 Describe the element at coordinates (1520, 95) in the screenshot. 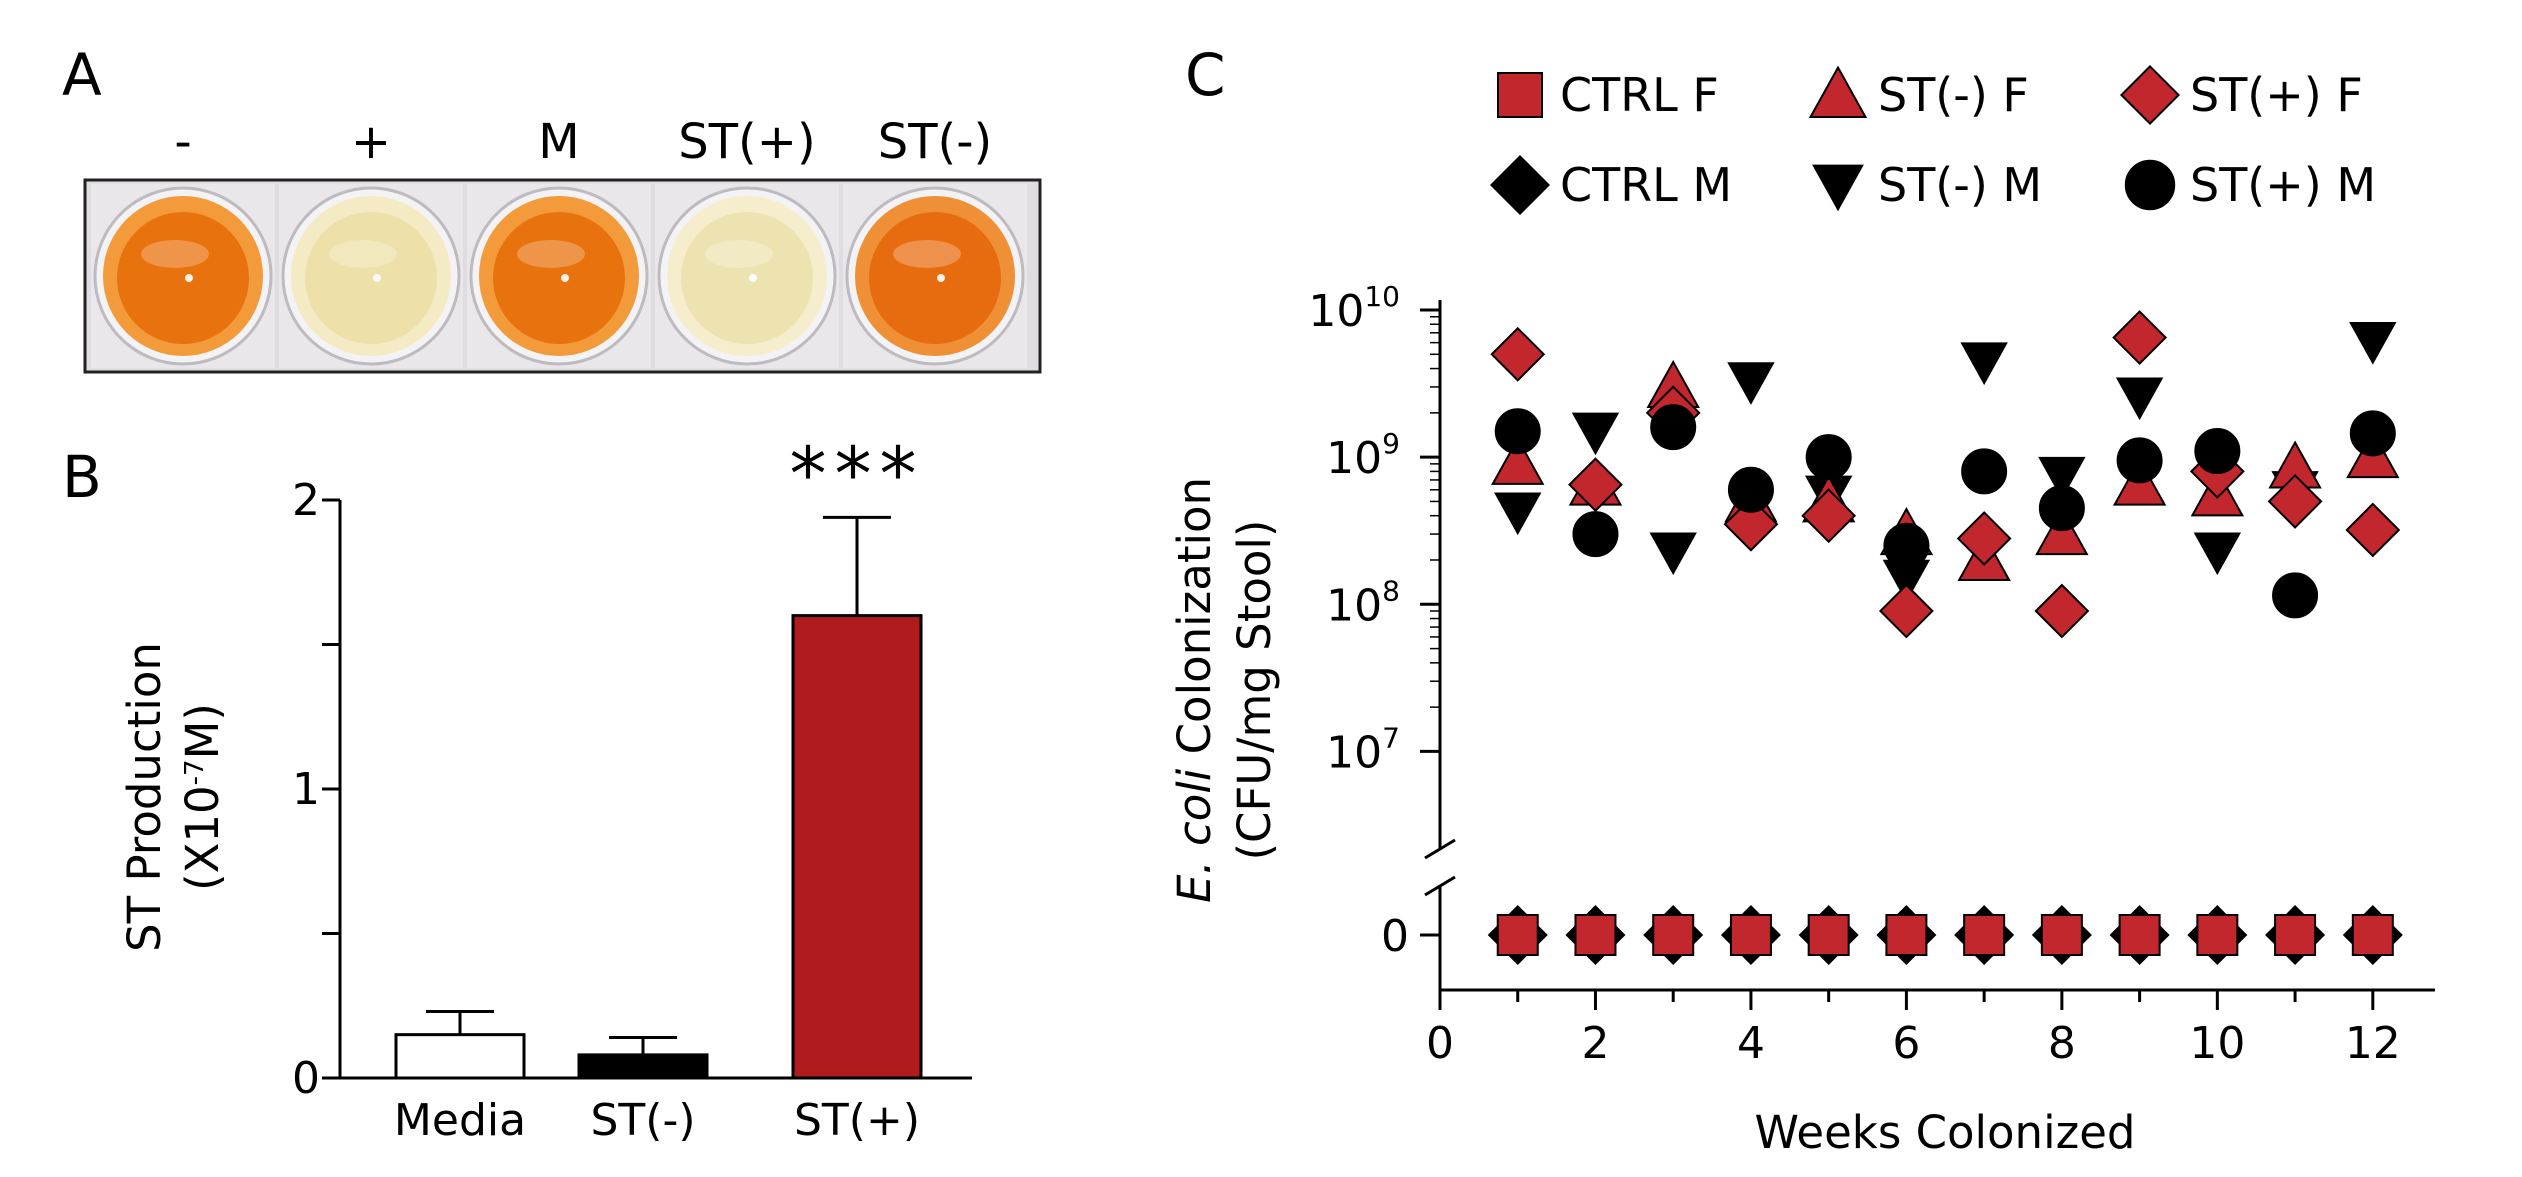

I see `legend-marker-ctrlF` at that location.